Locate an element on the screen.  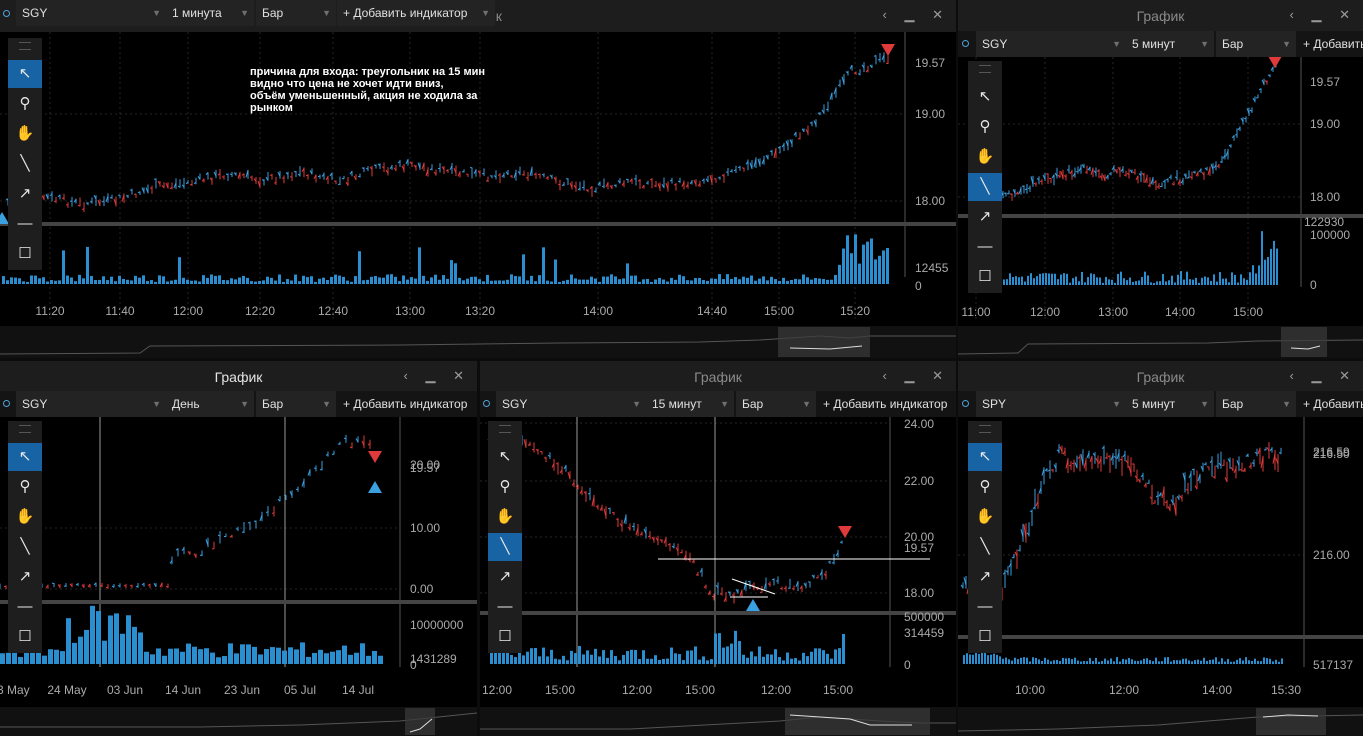
interval-select: День ▼ is located at coordinates (210, 404).